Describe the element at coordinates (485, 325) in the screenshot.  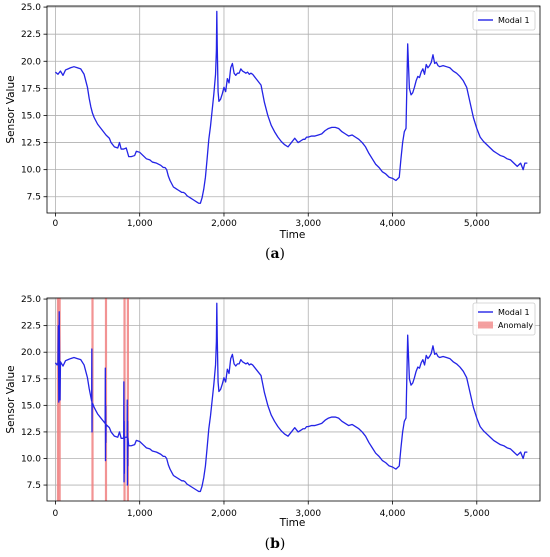
I see `legend-swatch-anomaly` at that location.